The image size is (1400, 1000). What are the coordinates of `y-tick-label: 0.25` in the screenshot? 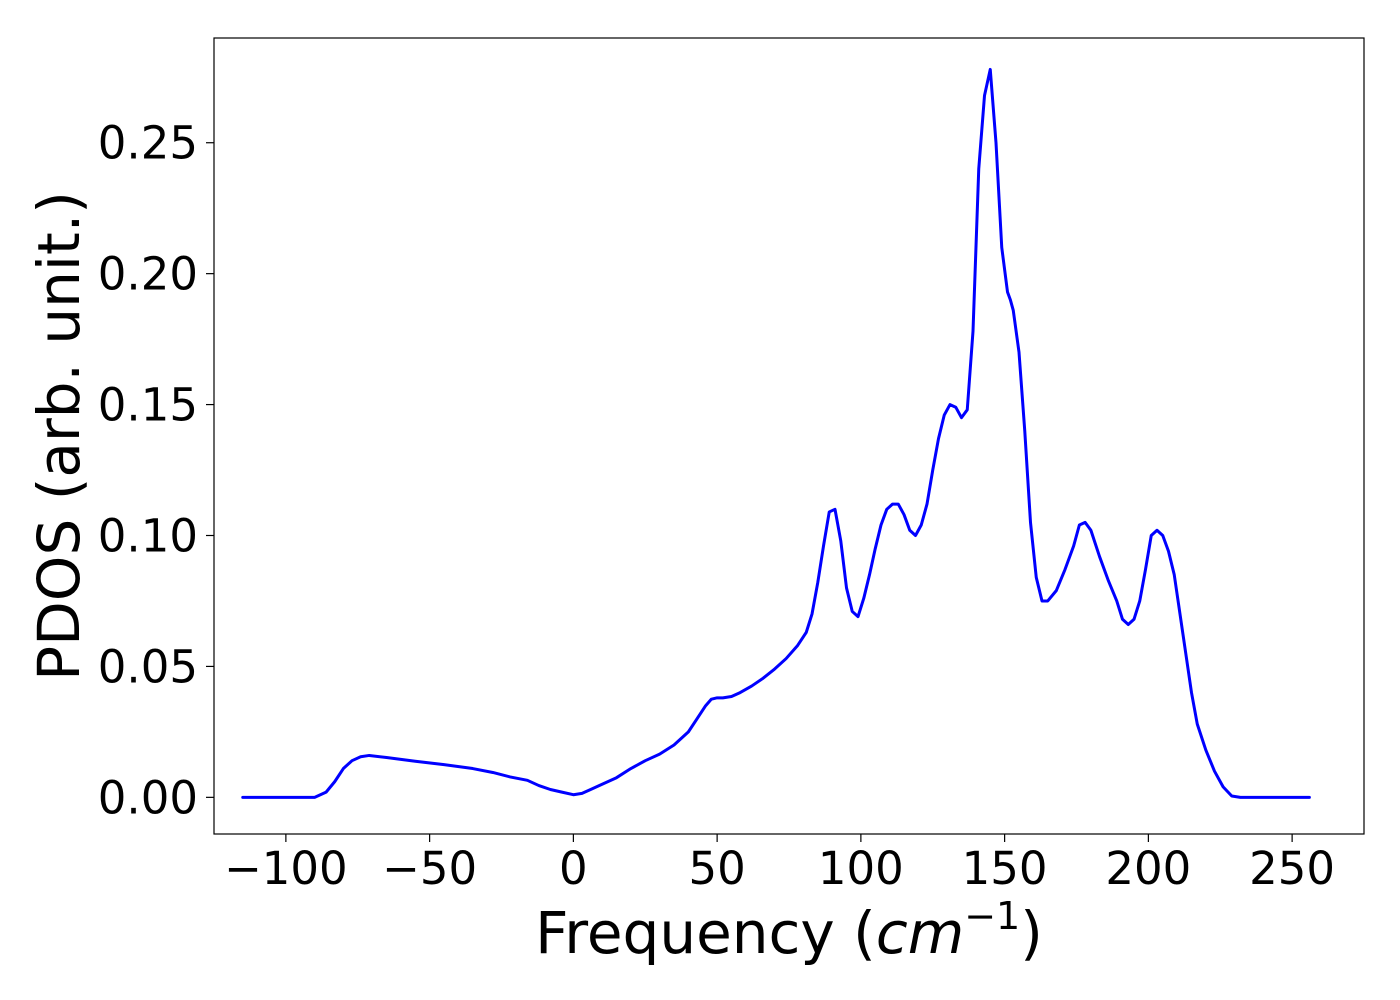 It's located at (148, 143).